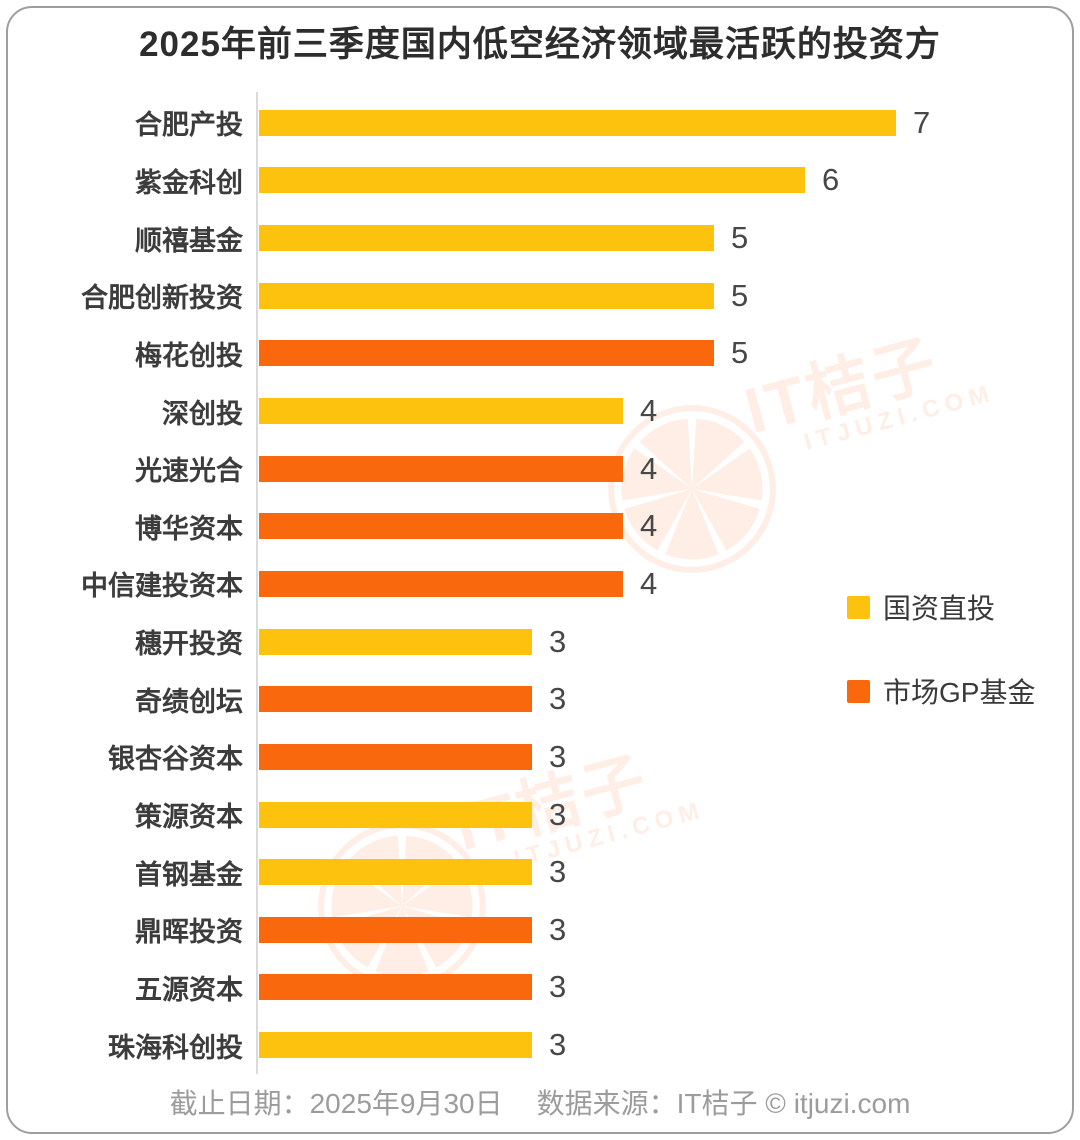  What do you see at coordinates (723, 1103) in the screenshot?
I see `footer-source: 数据来源：IT桔子 © itjuzi.com` at bounding box center [723, 1103].